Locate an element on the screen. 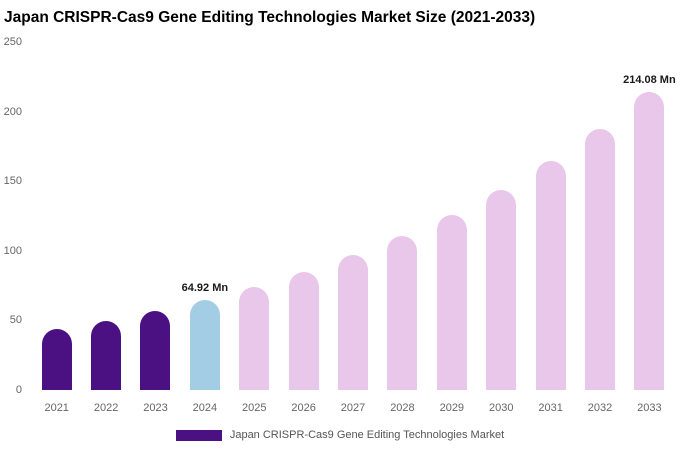 The image size is (680, 450). bar-slot-2033: 214.08 Mn is located at coordinates (649, 216).